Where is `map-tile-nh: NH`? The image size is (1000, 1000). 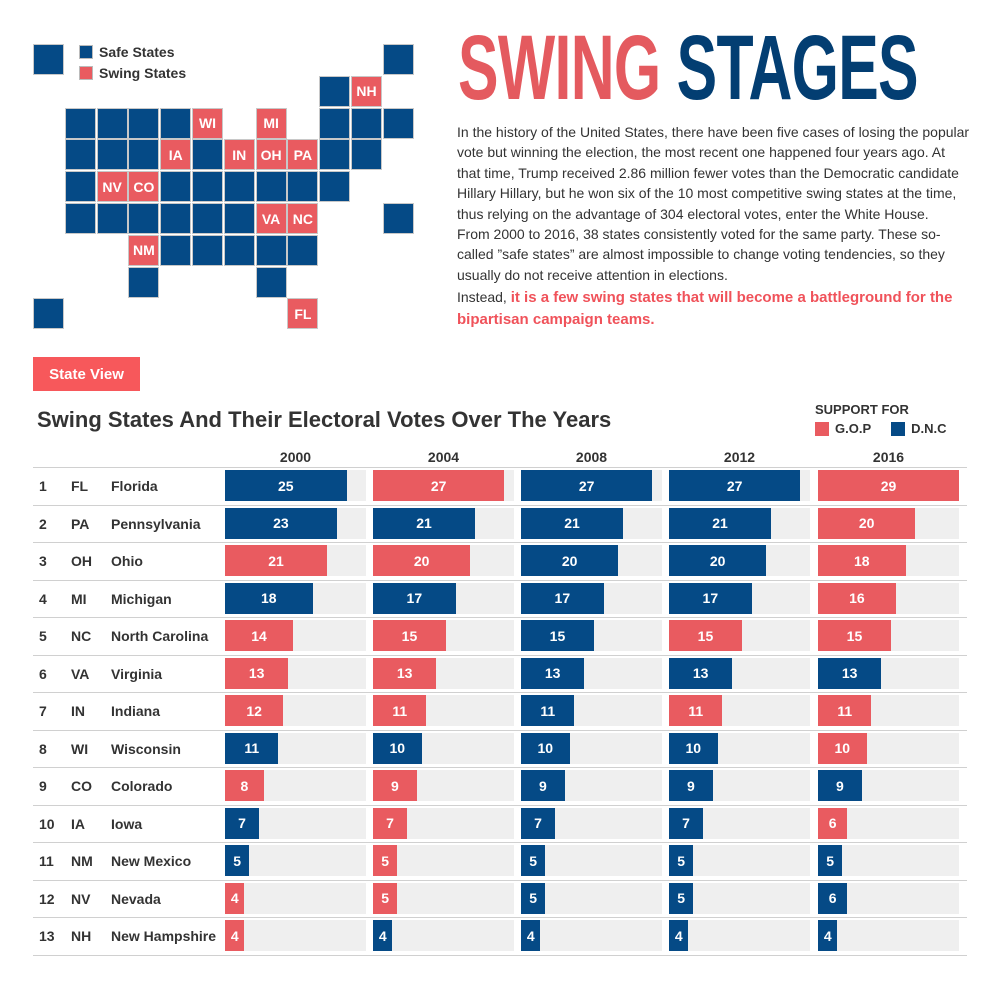 map-tile-nh: NH is located at coordinates (366, 91).